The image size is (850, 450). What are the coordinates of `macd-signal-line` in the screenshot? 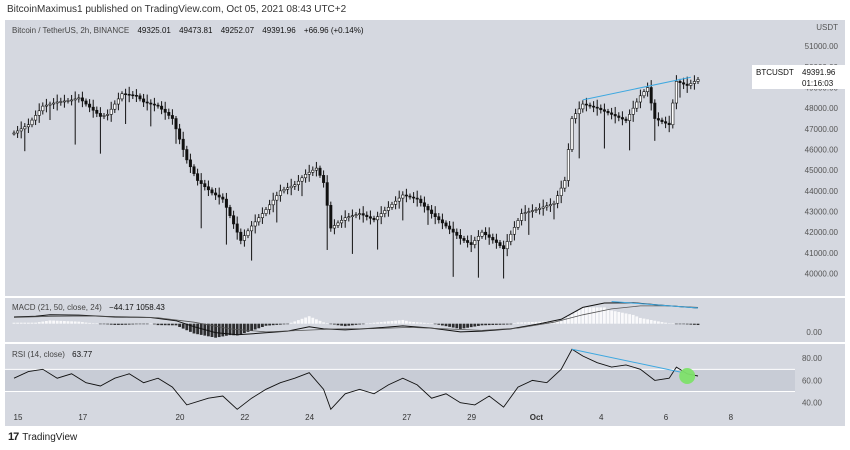 It's located at (356, 319).